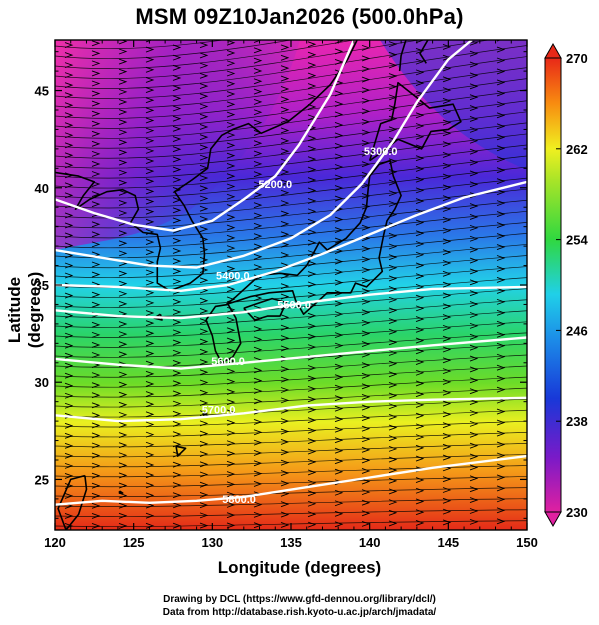 Image resolution: width=599 pixels, height=625 pixels. Describe the element at coordinates (291, 409) in the screenshot. I see `contour-5700.0` at that location.